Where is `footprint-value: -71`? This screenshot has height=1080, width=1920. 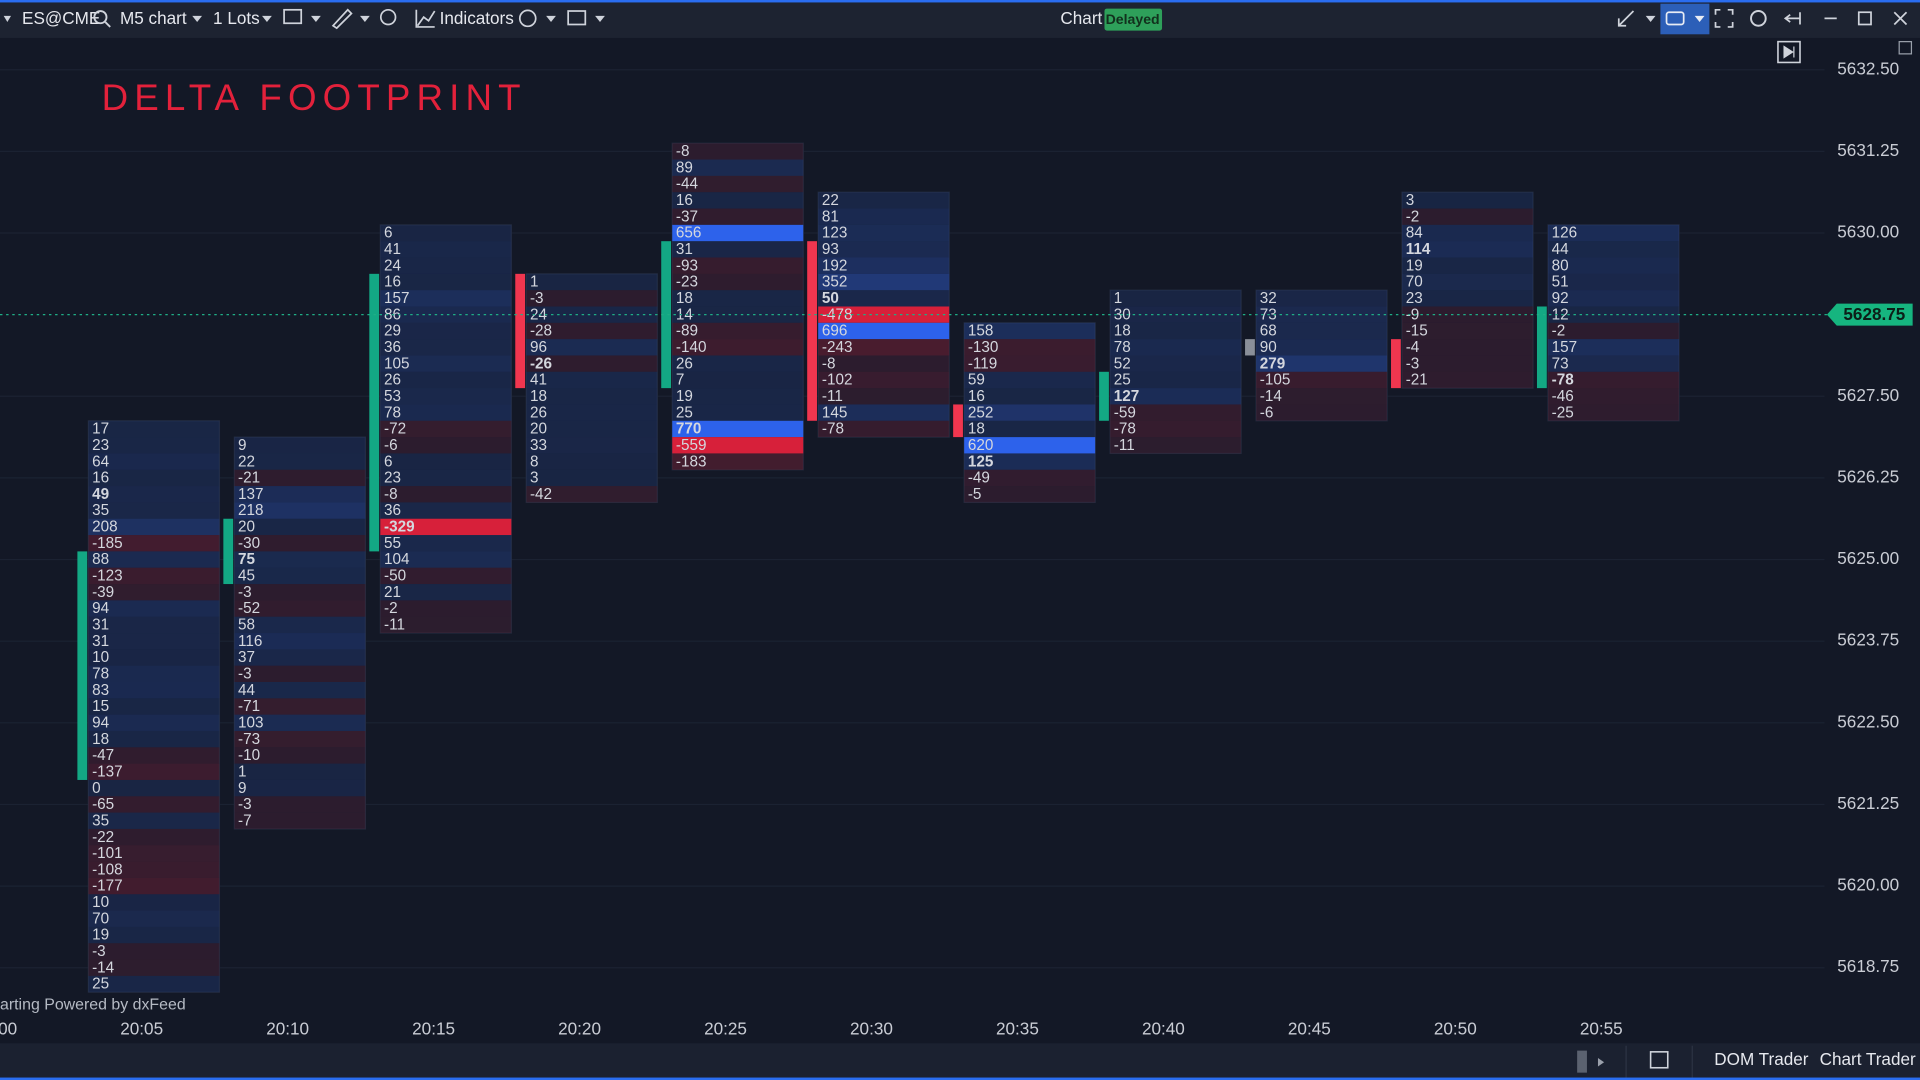 footprint-value: -71 is located at coordinates (249, 706).